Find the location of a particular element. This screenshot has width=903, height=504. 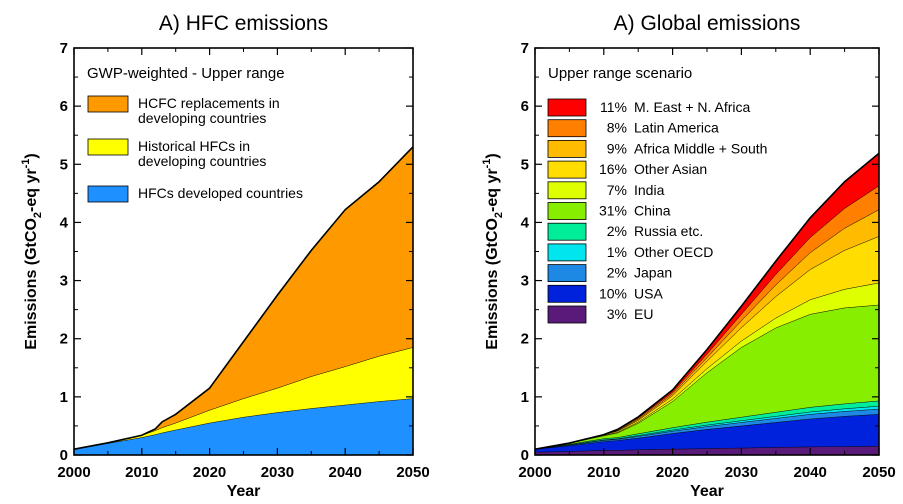

chart-title: A) HFC emissions is located at coordinates (243, 23).